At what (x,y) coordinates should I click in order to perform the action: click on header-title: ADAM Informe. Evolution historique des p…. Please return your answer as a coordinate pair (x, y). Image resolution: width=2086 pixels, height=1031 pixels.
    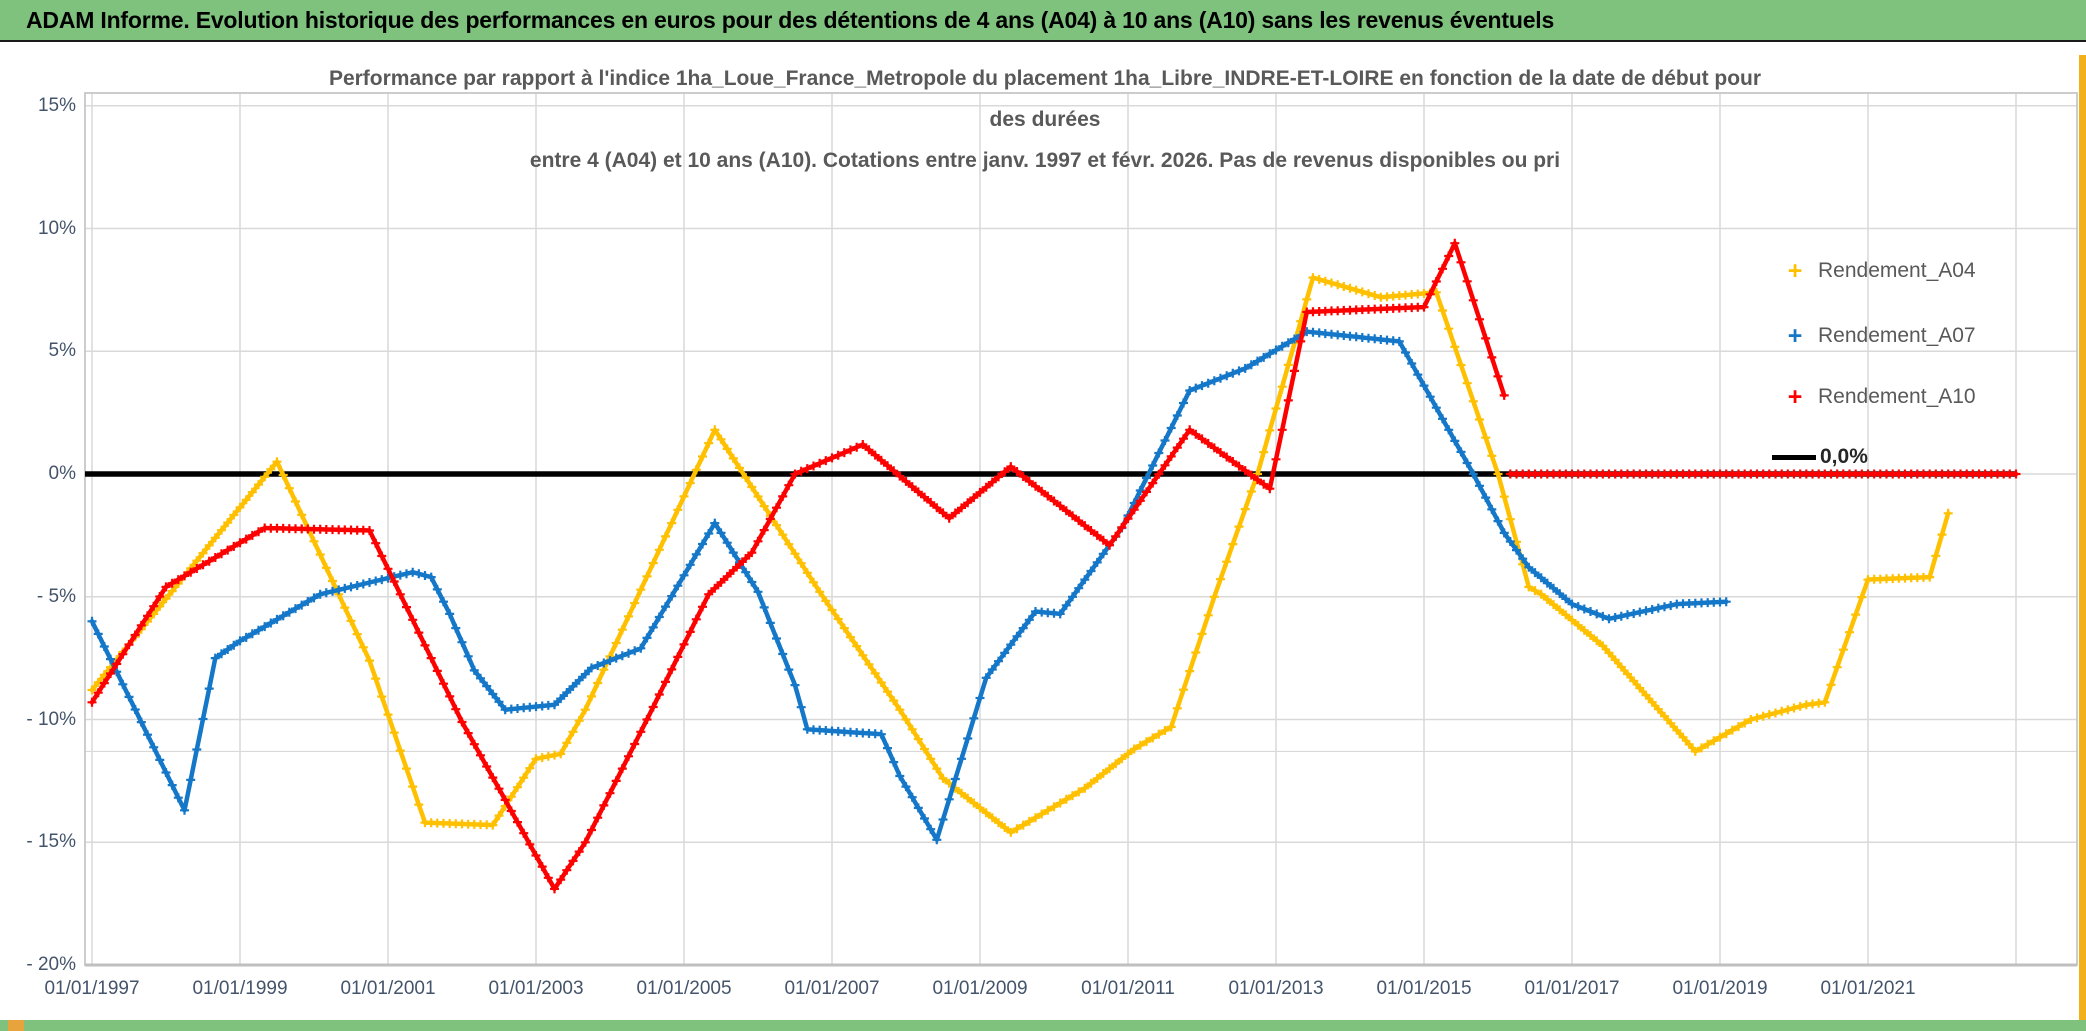
    Looking at the image, I should click on (790, 20).